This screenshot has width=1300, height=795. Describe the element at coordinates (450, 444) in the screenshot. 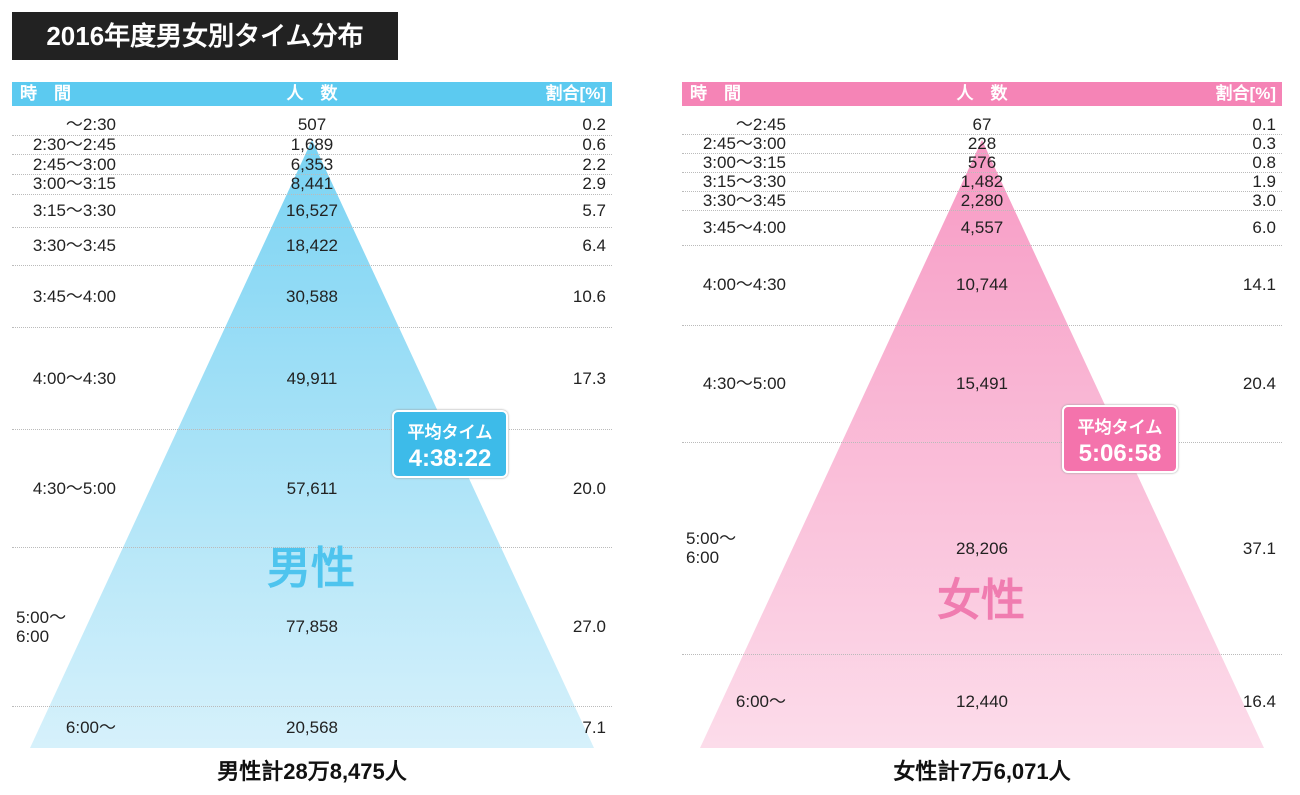

I see `average-box: 平均タイム 4:38:22` at that location.